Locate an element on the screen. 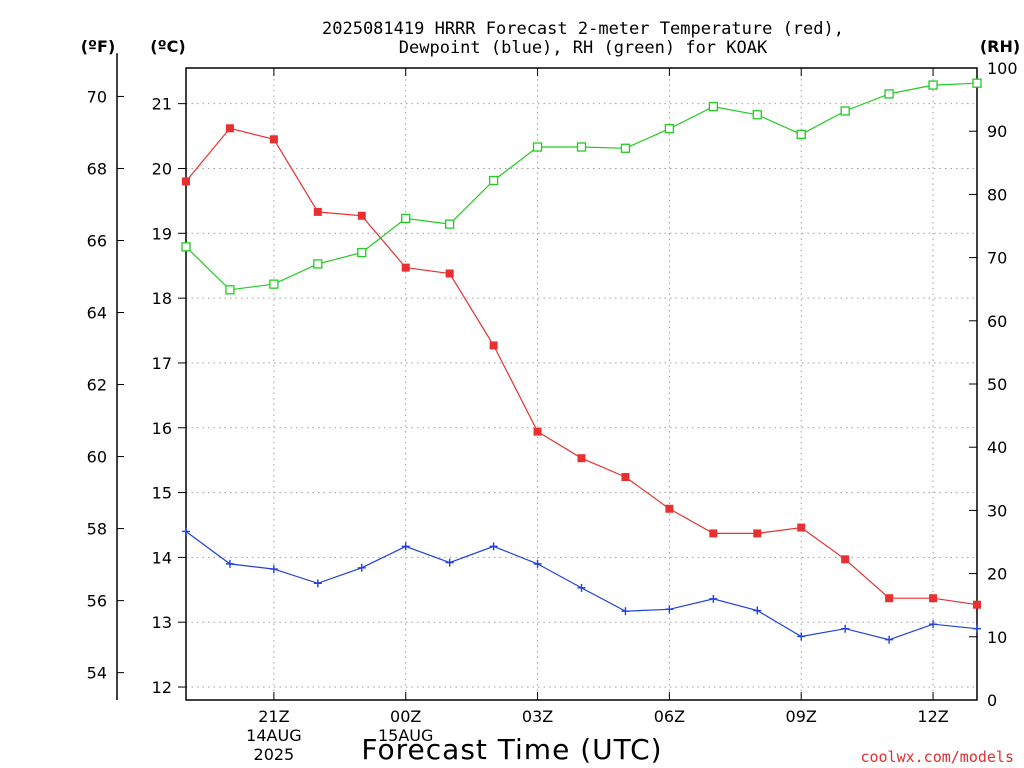 The height and width of the screenshot is (768, 1024). celsius-tick-label: 15 is located at coordinates (162, 493).